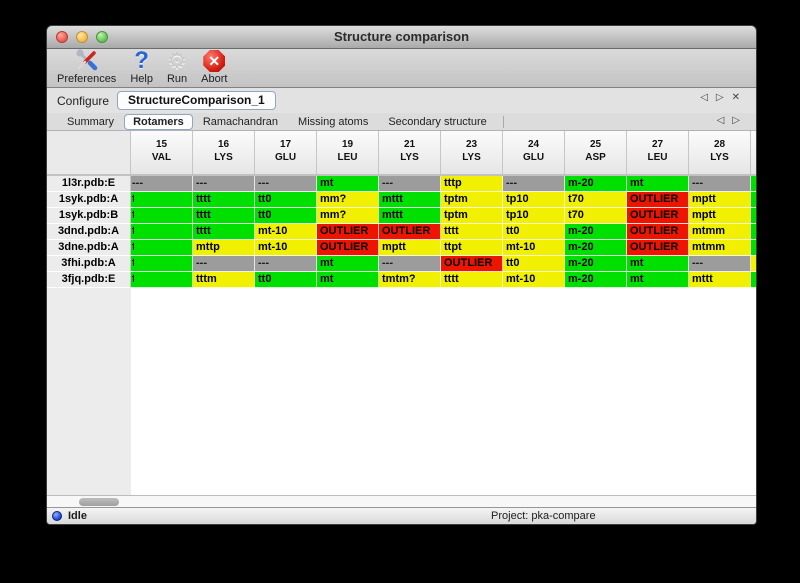 Image resolution: width=800 pixels, height=583 pixels. I want to click on config-tab-structurecomparison-1: StructureComparison_1, so click(196, 100).